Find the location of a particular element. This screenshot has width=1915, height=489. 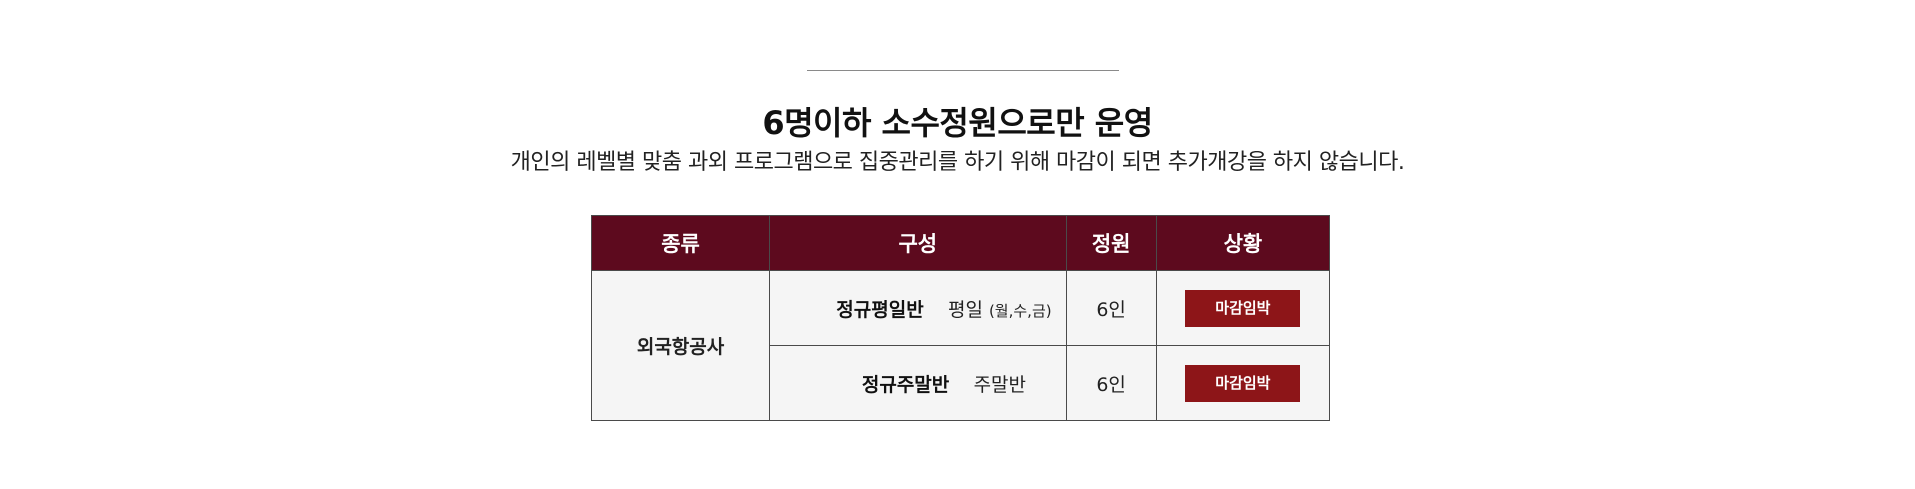

category-cell: 외국항공사 is located at coordinates (680, 345).